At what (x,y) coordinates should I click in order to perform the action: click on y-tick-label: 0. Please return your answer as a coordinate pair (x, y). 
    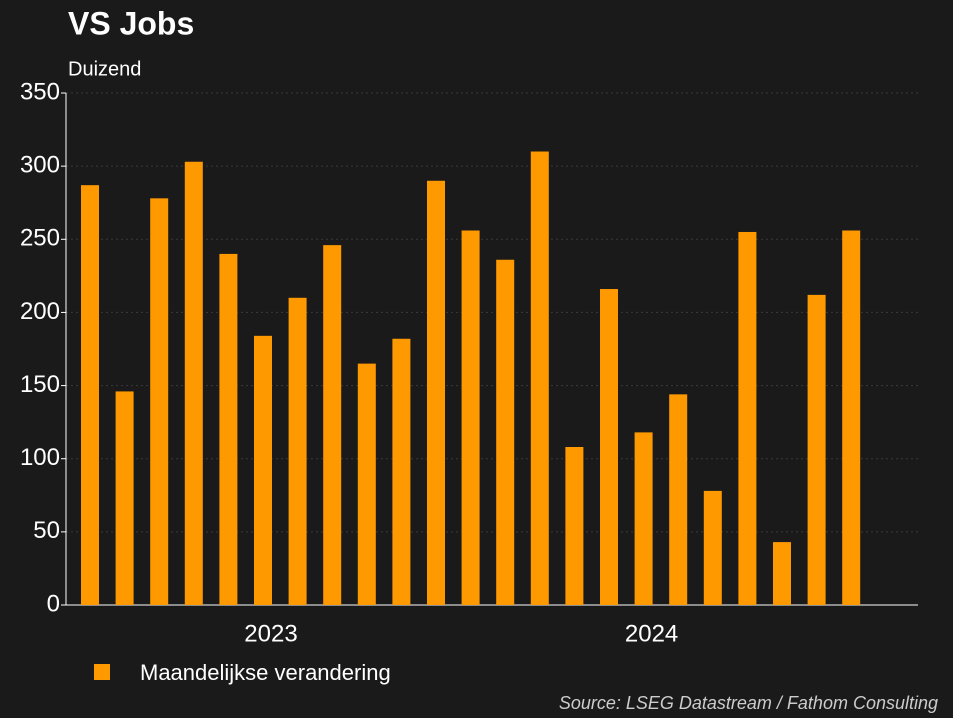
    Looking at the image, I should click on (53, 603).